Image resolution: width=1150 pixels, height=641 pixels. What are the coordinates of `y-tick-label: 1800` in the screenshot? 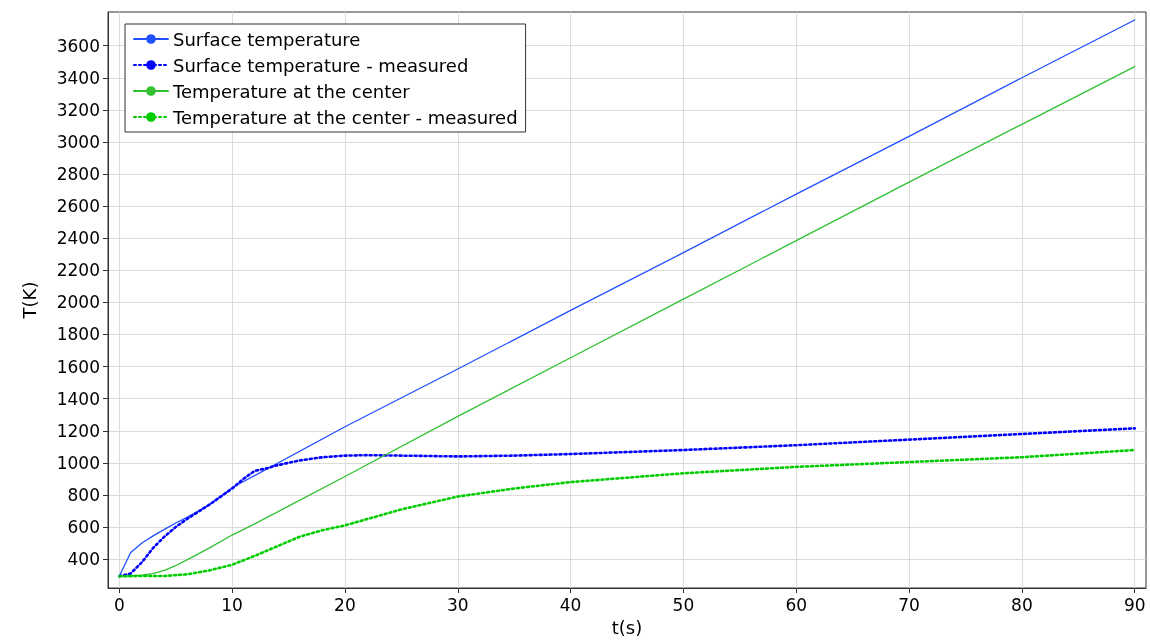 It's located at (78, 334).